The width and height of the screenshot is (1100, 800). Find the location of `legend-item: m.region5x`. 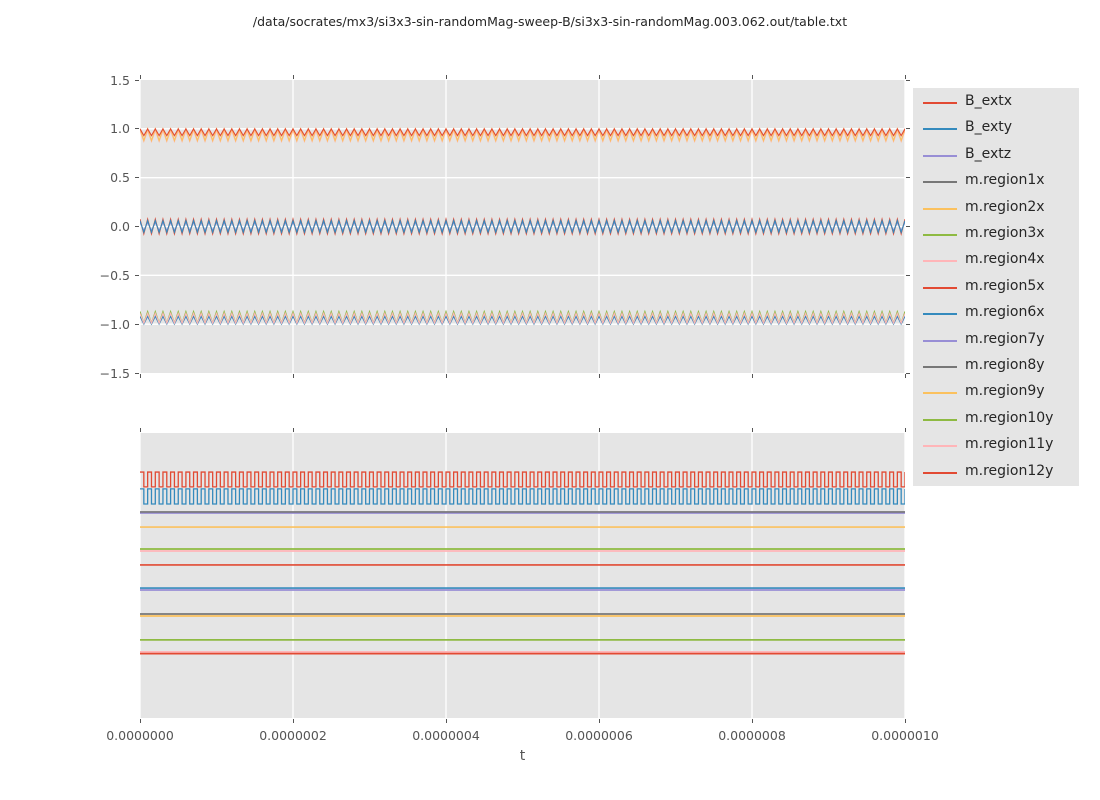

legend-item: m.region5x is located at coordinates (996, 288).